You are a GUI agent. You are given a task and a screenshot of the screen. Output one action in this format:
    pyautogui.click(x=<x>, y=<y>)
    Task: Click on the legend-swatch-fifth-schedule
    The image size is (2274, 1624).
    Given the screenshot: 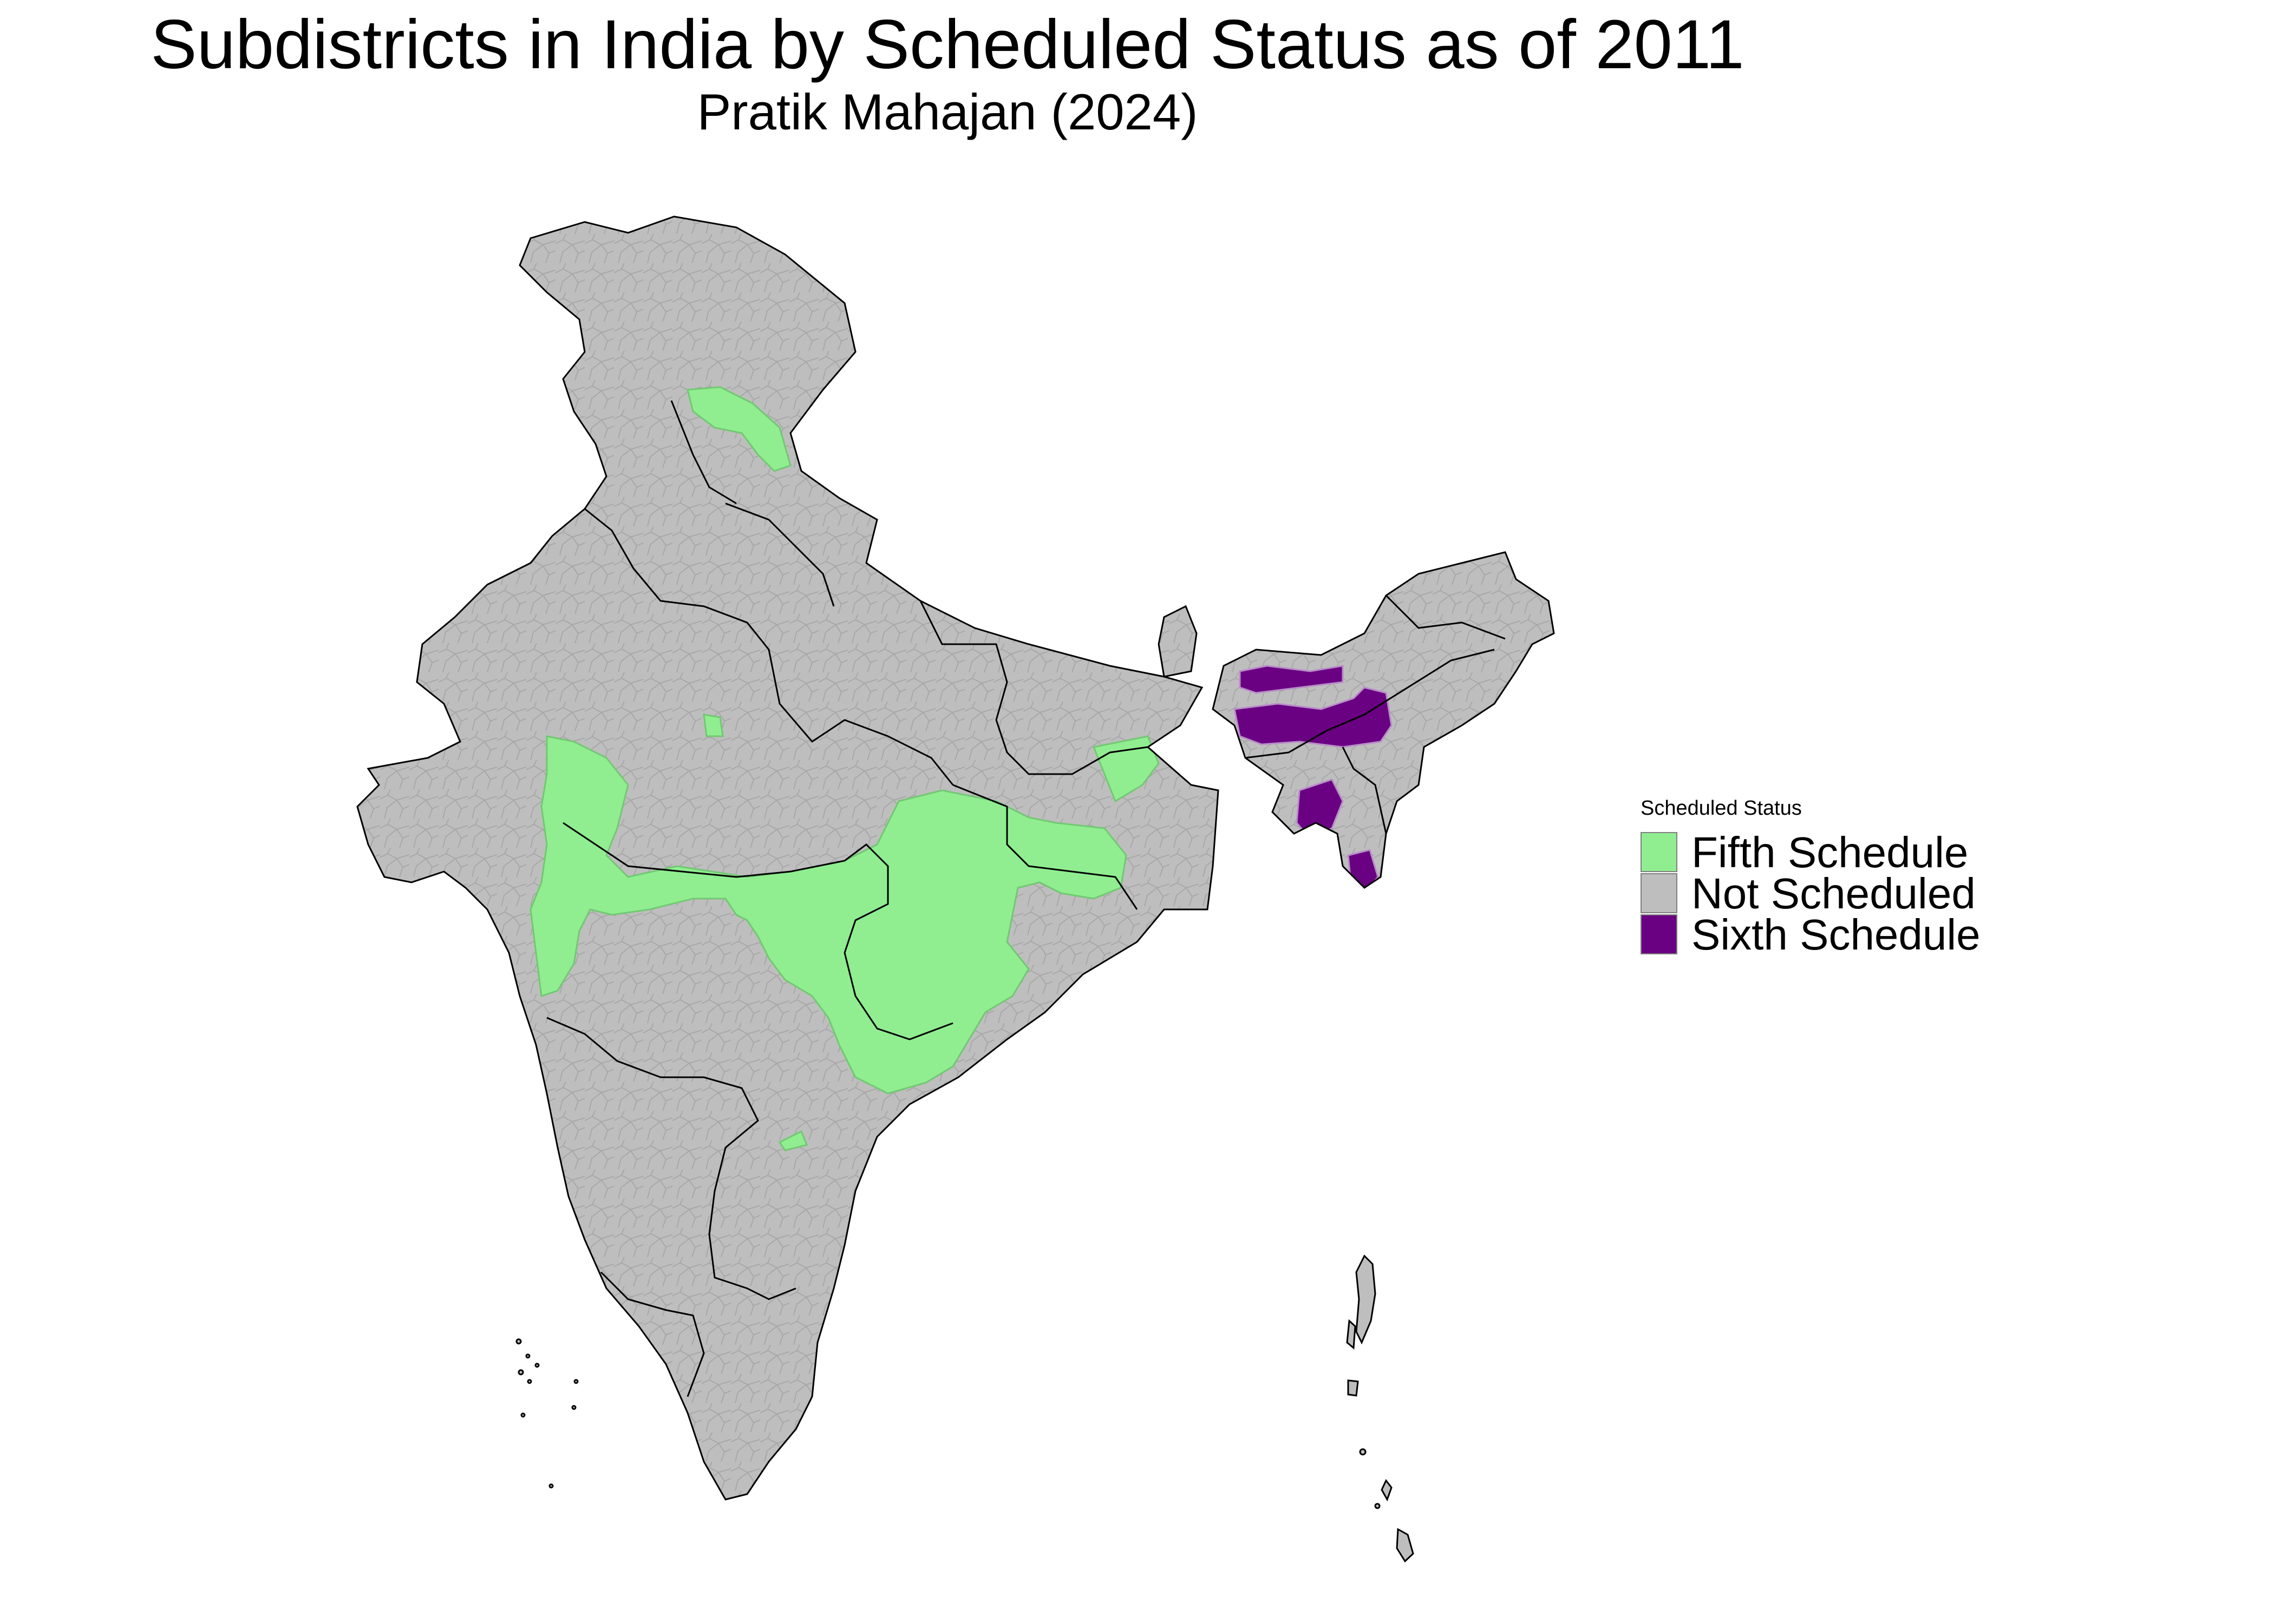 What is the action you would take?
    pyautogui.click(x=1659, y=852)
    